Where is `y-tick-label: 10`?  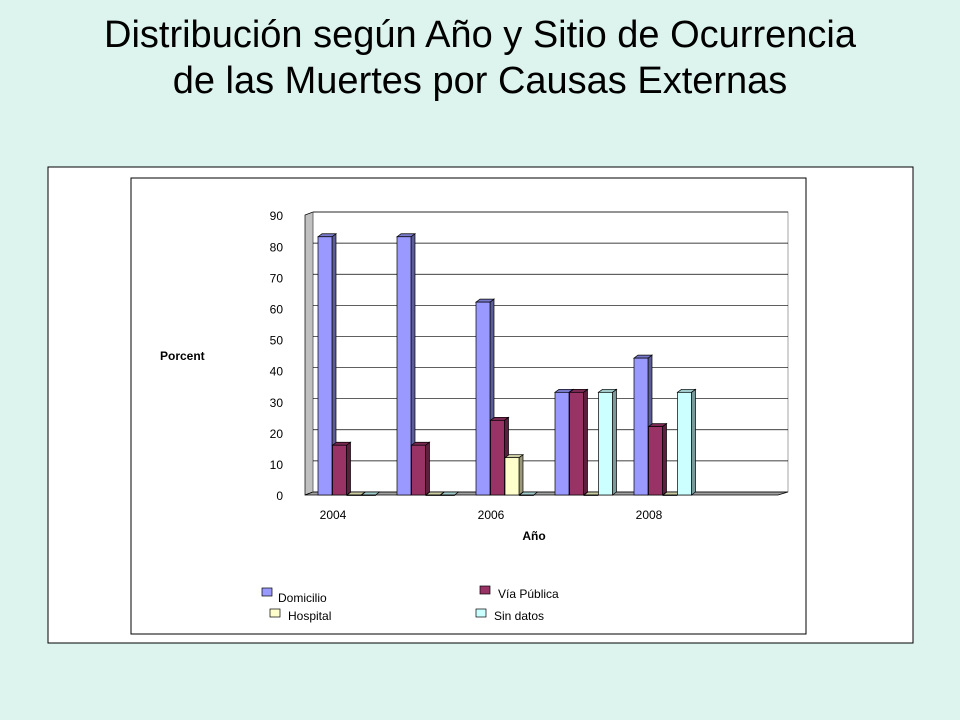 y-tick-label: 10 is located at coordinates (277, 465).